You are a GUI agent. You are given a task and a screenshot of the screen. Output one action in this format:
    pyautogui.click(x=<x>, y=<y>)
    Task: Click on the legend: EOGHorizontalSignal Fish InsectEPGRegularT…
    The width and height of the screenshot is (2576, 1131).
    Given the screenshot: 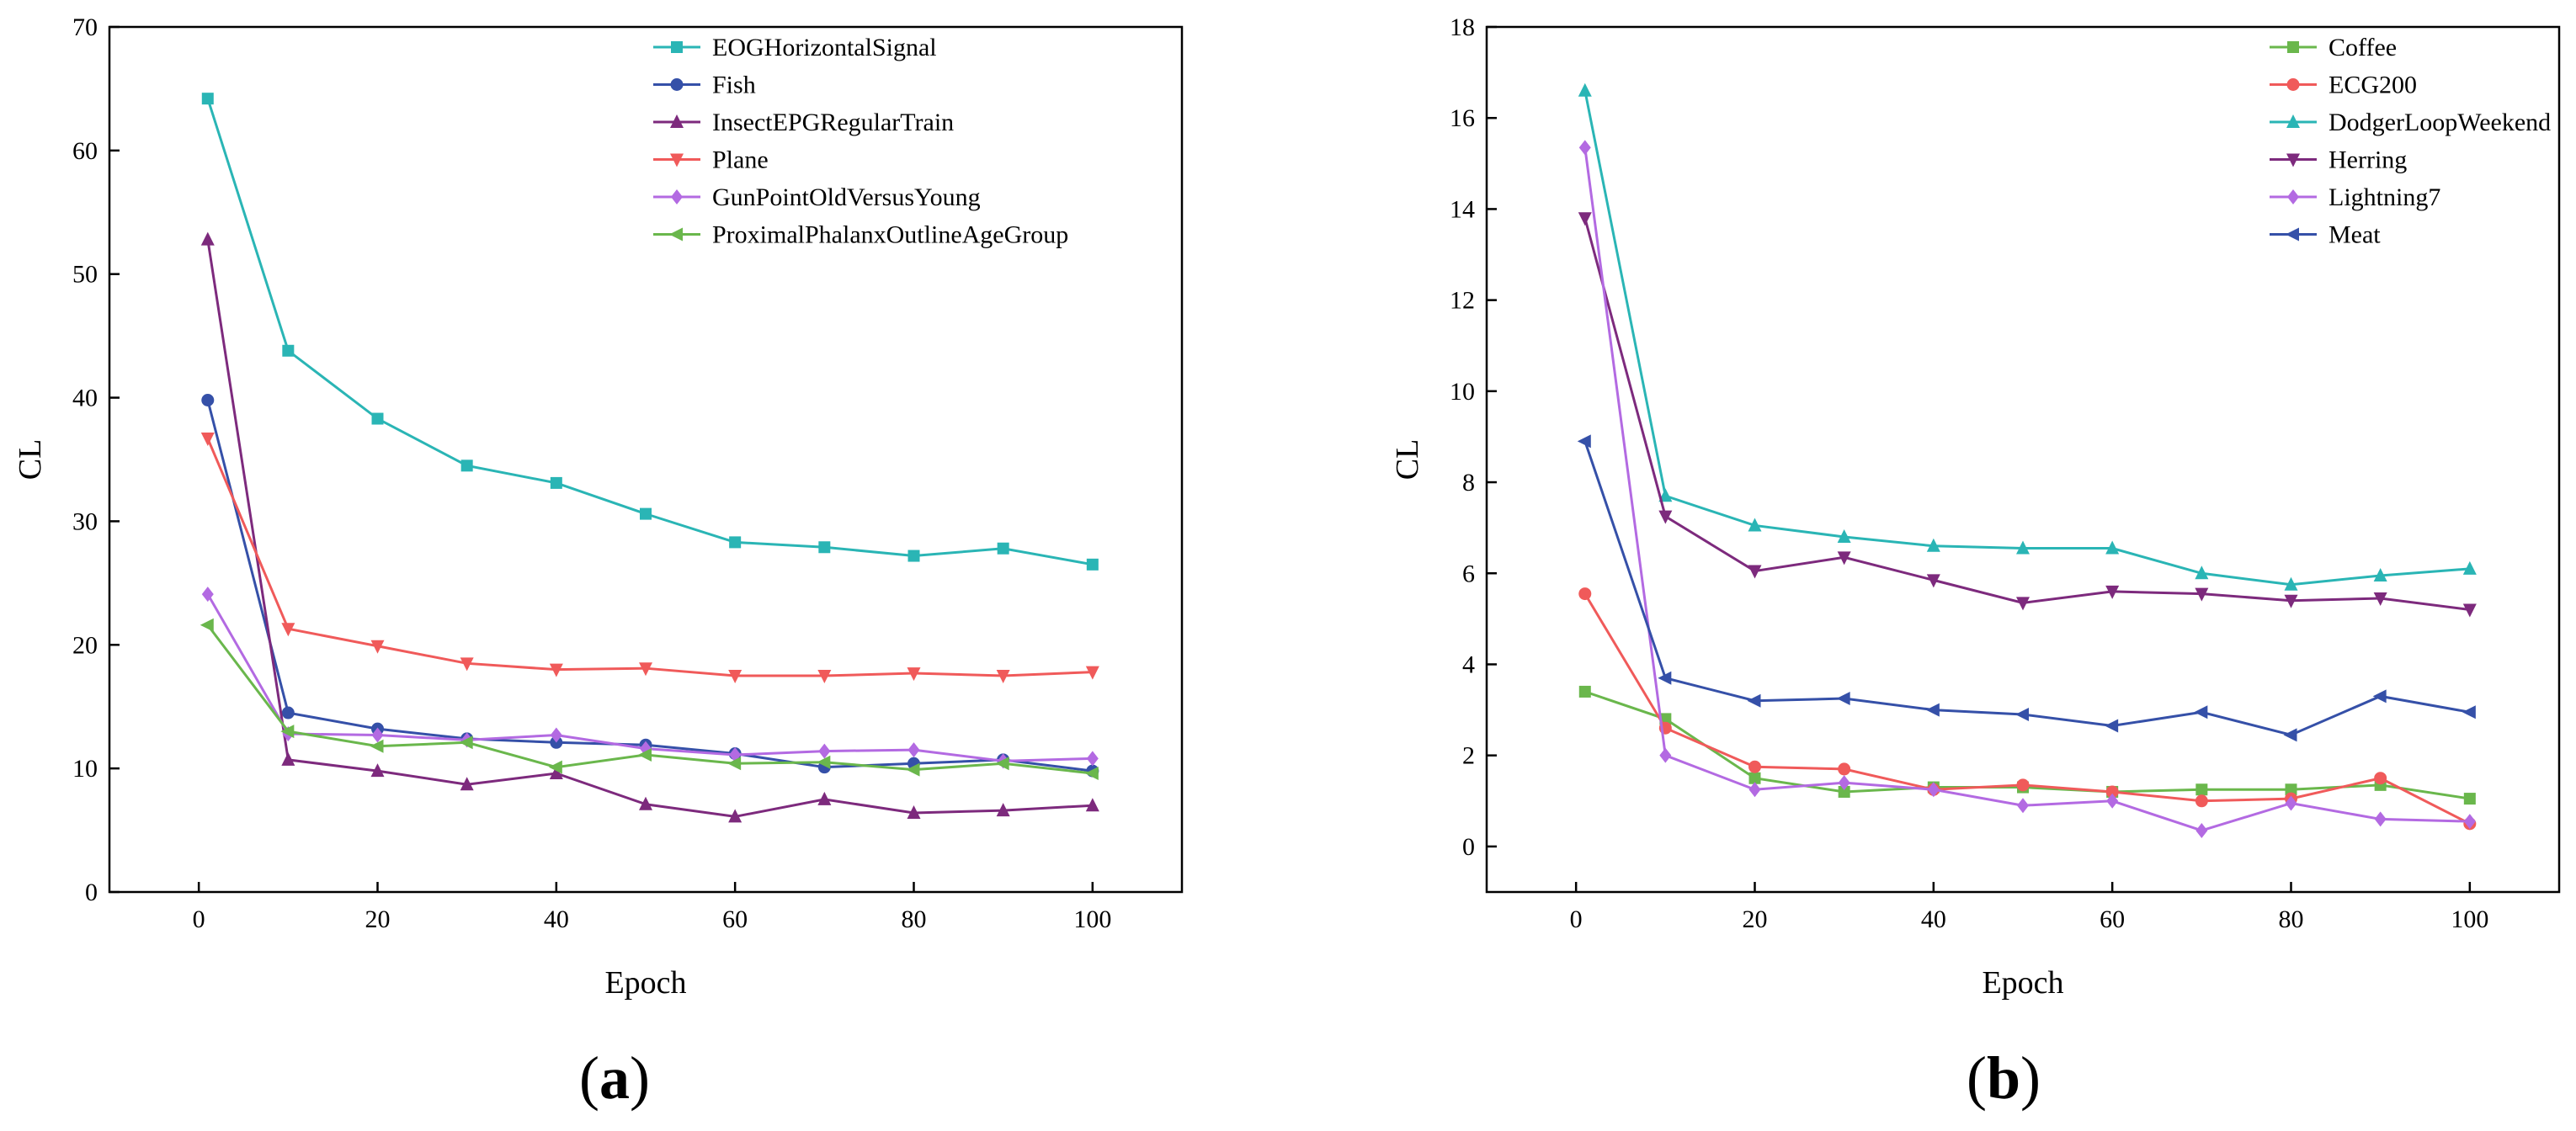 What is the action you would take?
    pyautogui.click(x=861, y=141)
    